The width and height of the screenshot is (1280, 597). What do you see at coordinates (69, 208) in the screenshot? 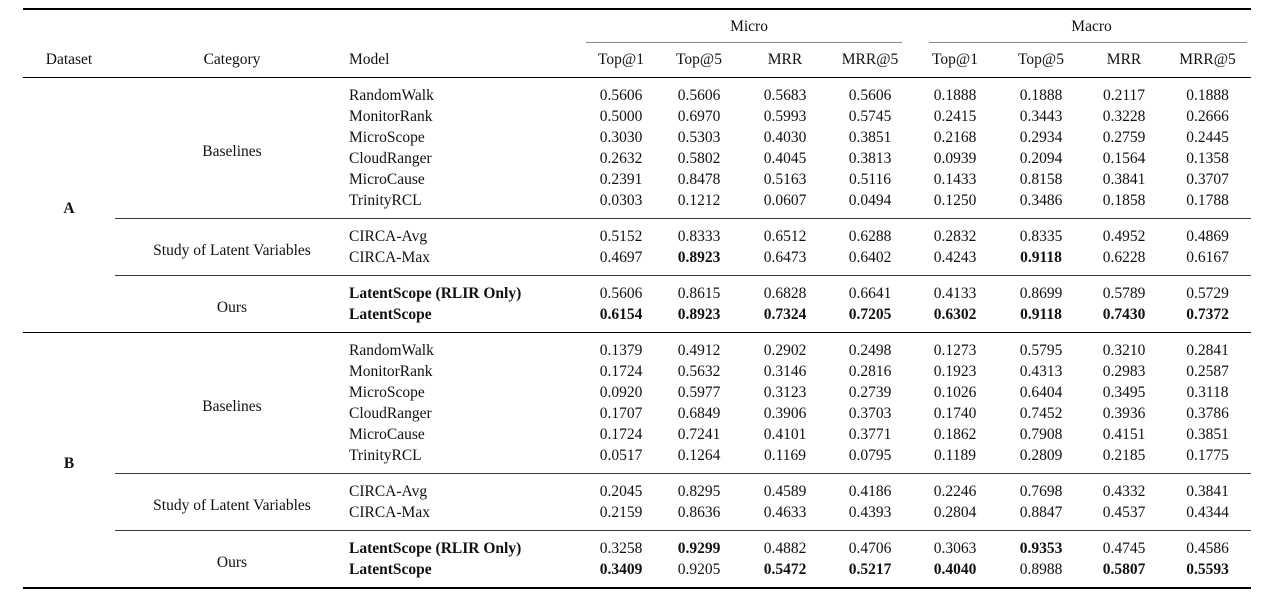
I see `dataset-label: A` at bounding box center [69, 208].